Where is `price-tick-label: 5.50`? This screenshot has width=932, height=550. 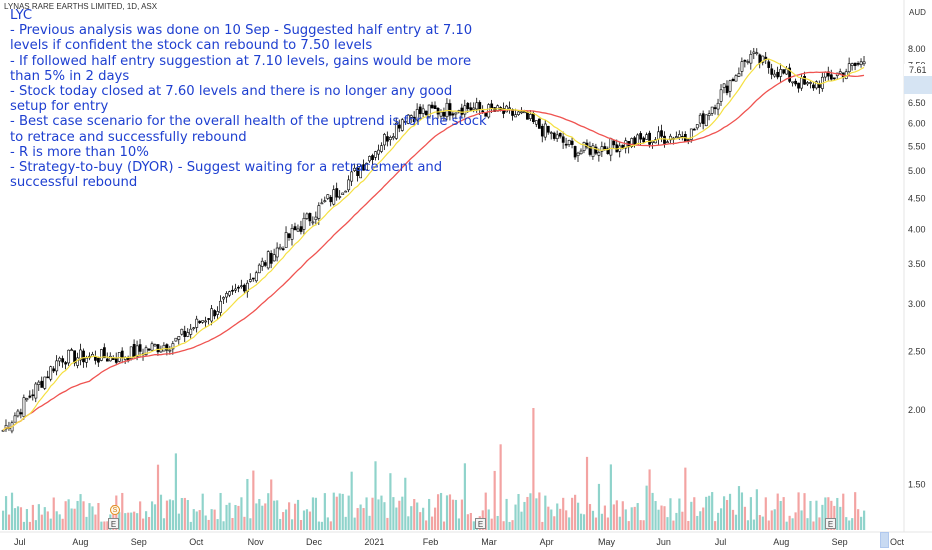 price-tick-label: 5.50 is located at coordinates (917, 146).